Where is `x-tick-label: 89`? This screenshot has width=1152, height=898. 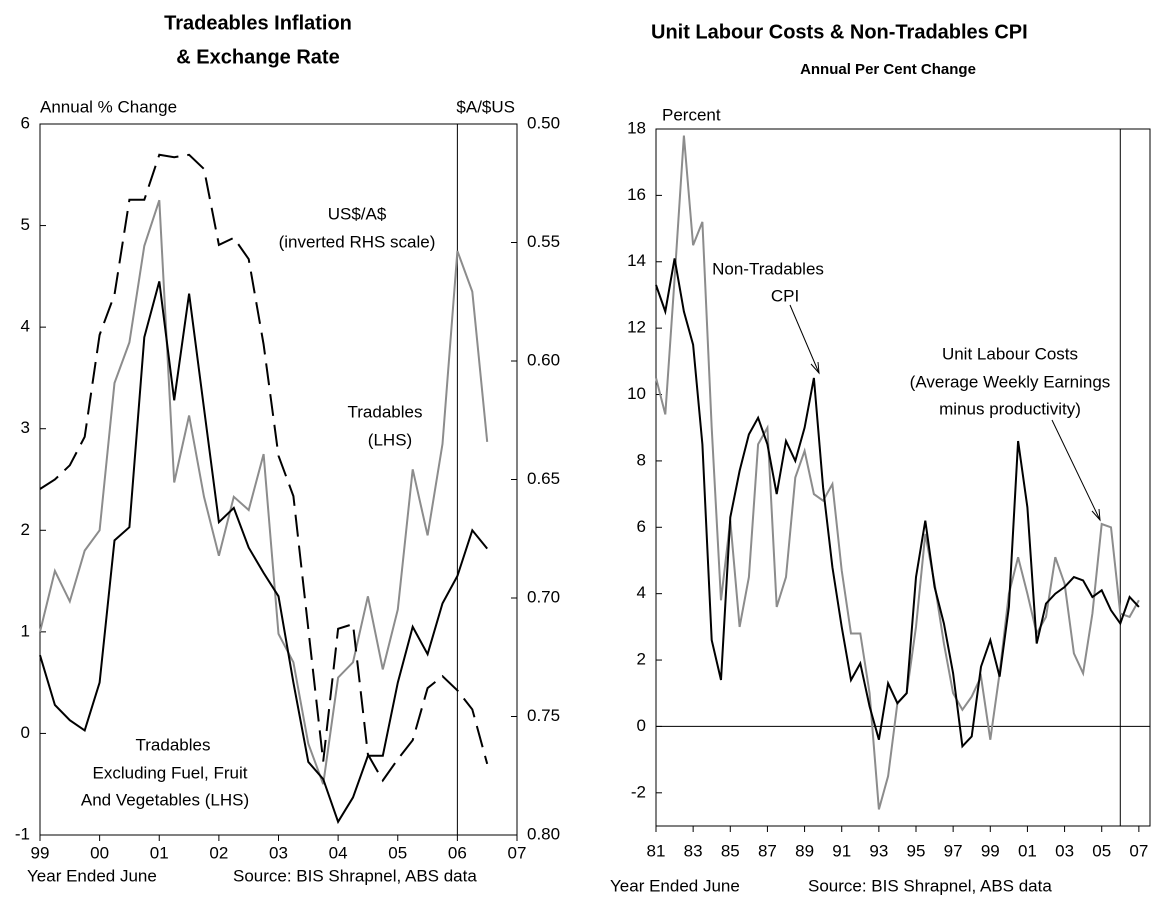 x-tick-label: 89 is located at coordinates (804, 850).